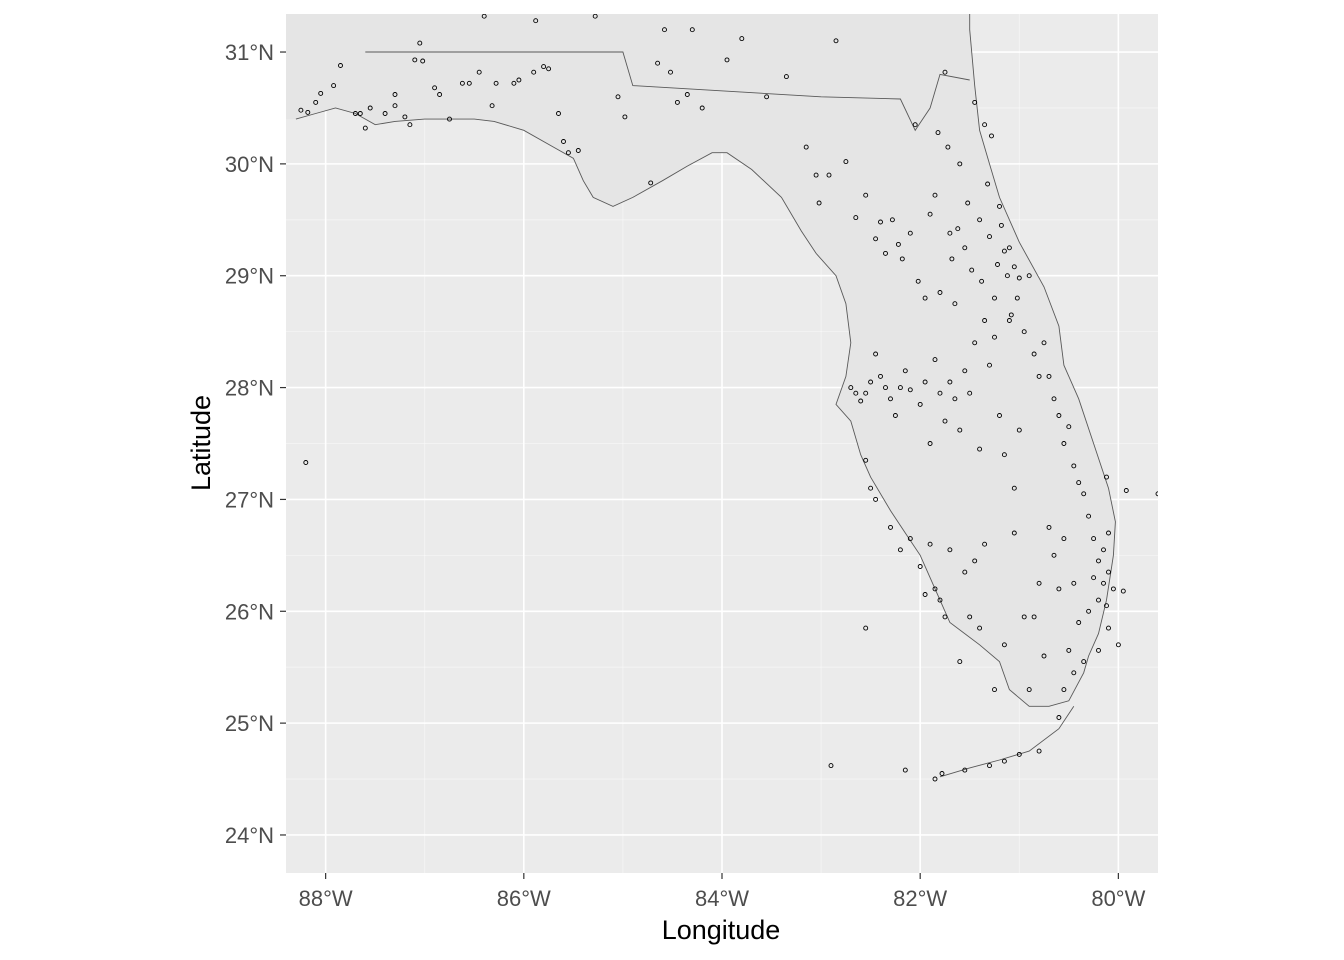  What do you see at coordinates (249, 499) in the screenshot?
I see `y-tick-label: 27°N` at bounding box center [249, 499].